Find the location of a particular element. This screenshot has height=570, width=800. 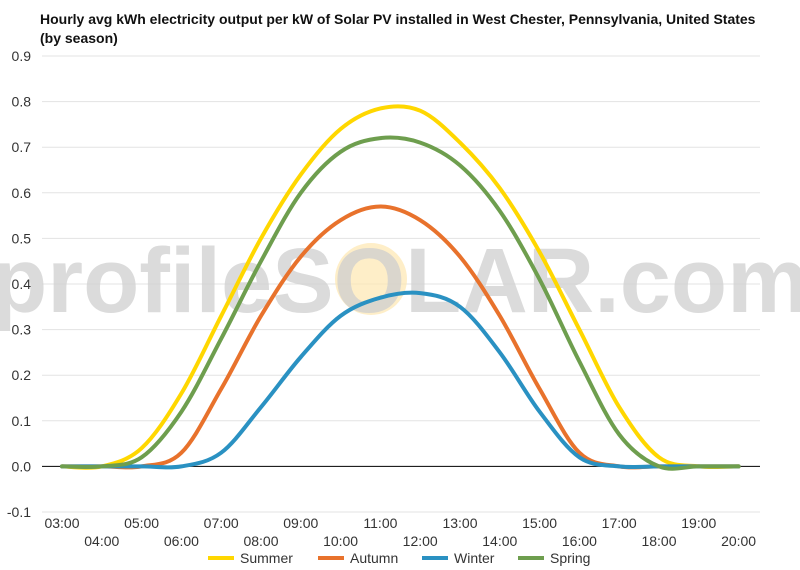

y-tick-label: 0.3 is located at coordinates (22, 330).